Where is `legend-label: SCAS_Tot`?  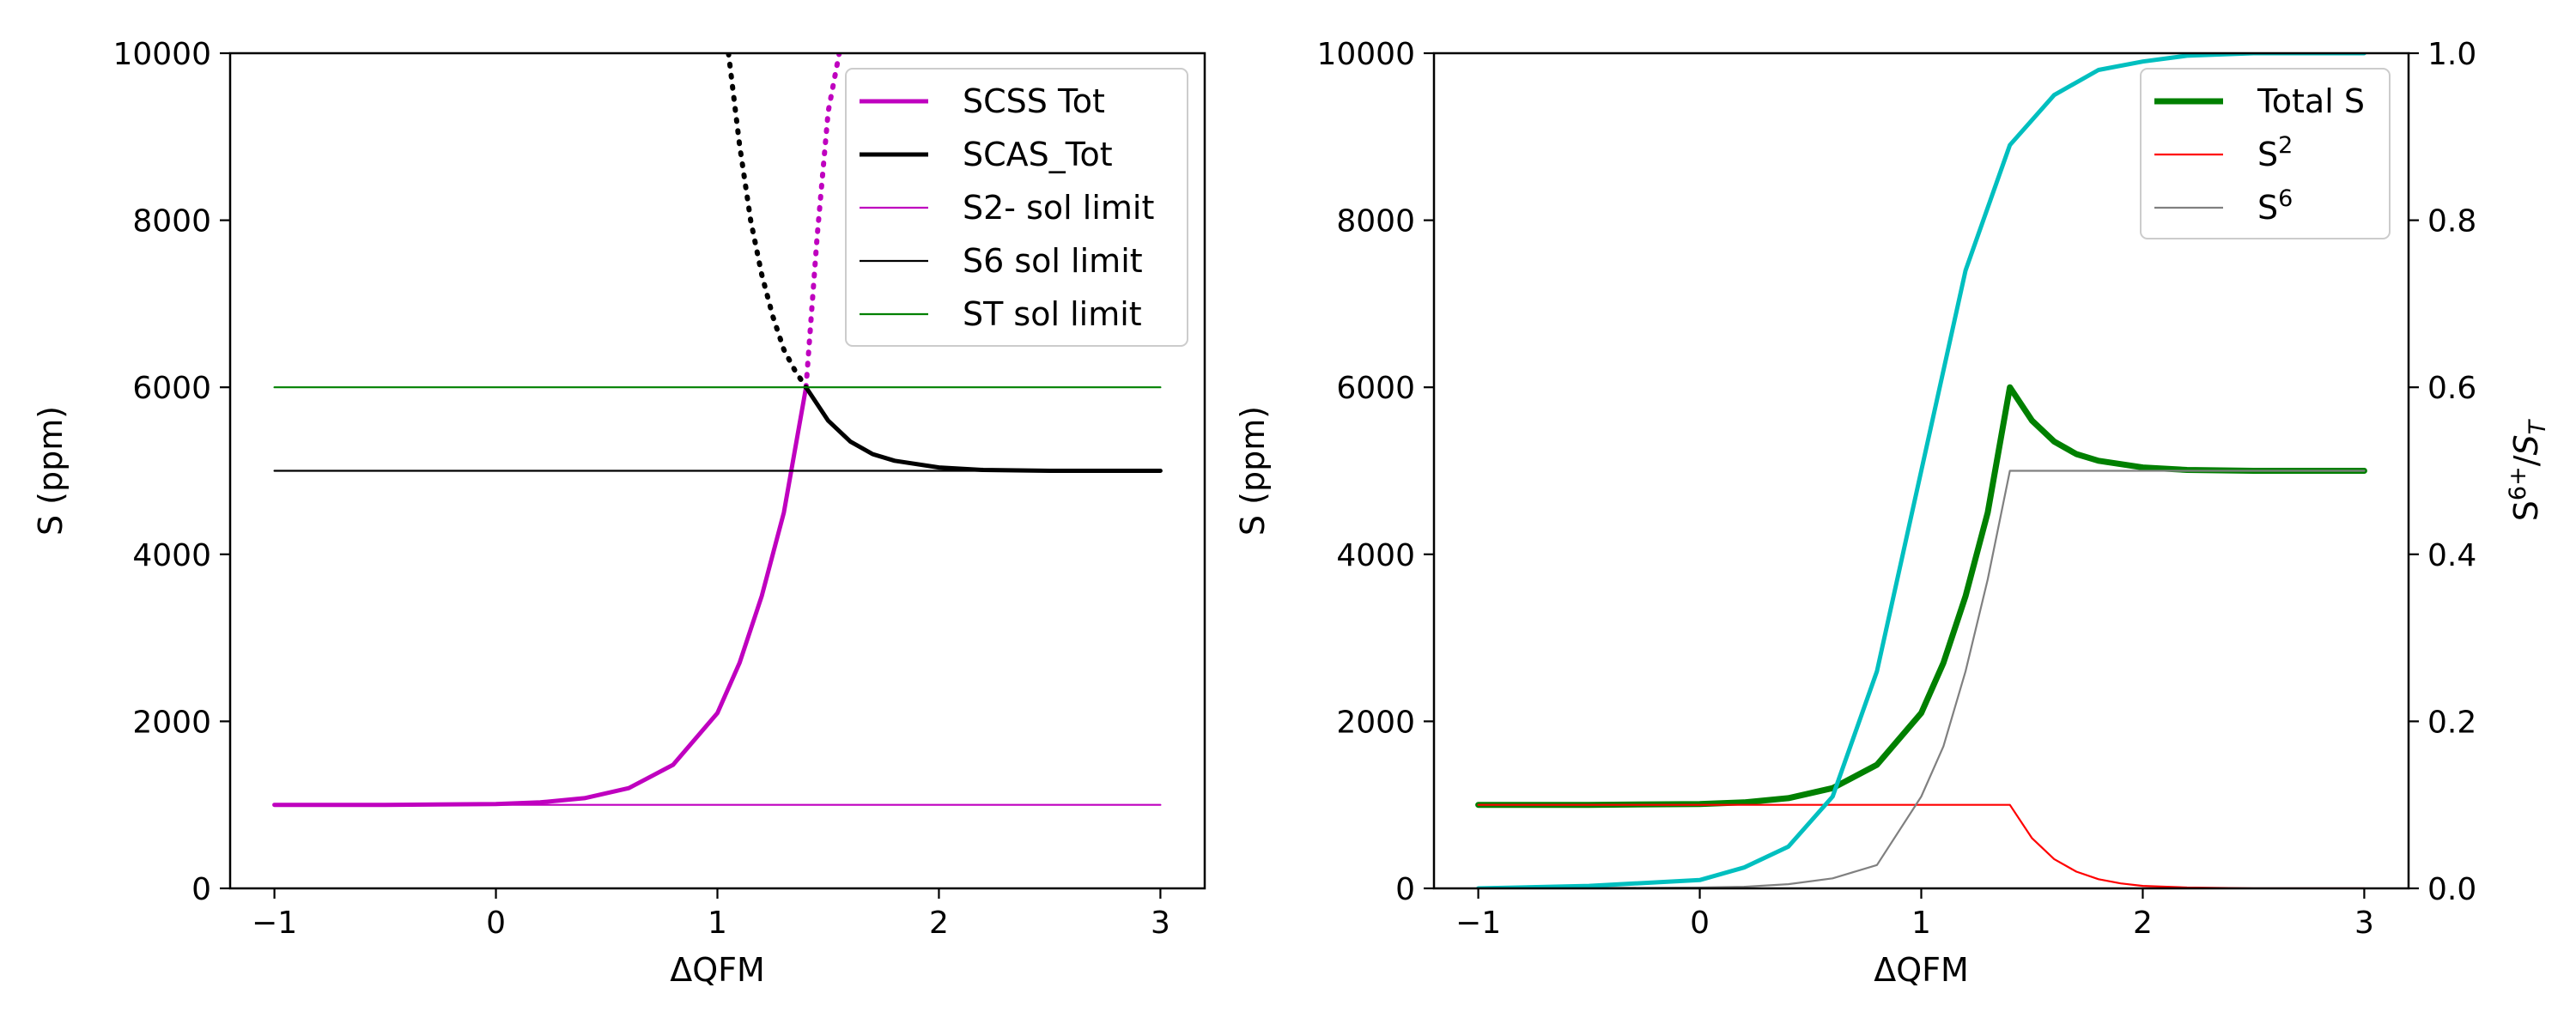 legend-label: SCAS_Tot is located at coordinates (1038, 154).